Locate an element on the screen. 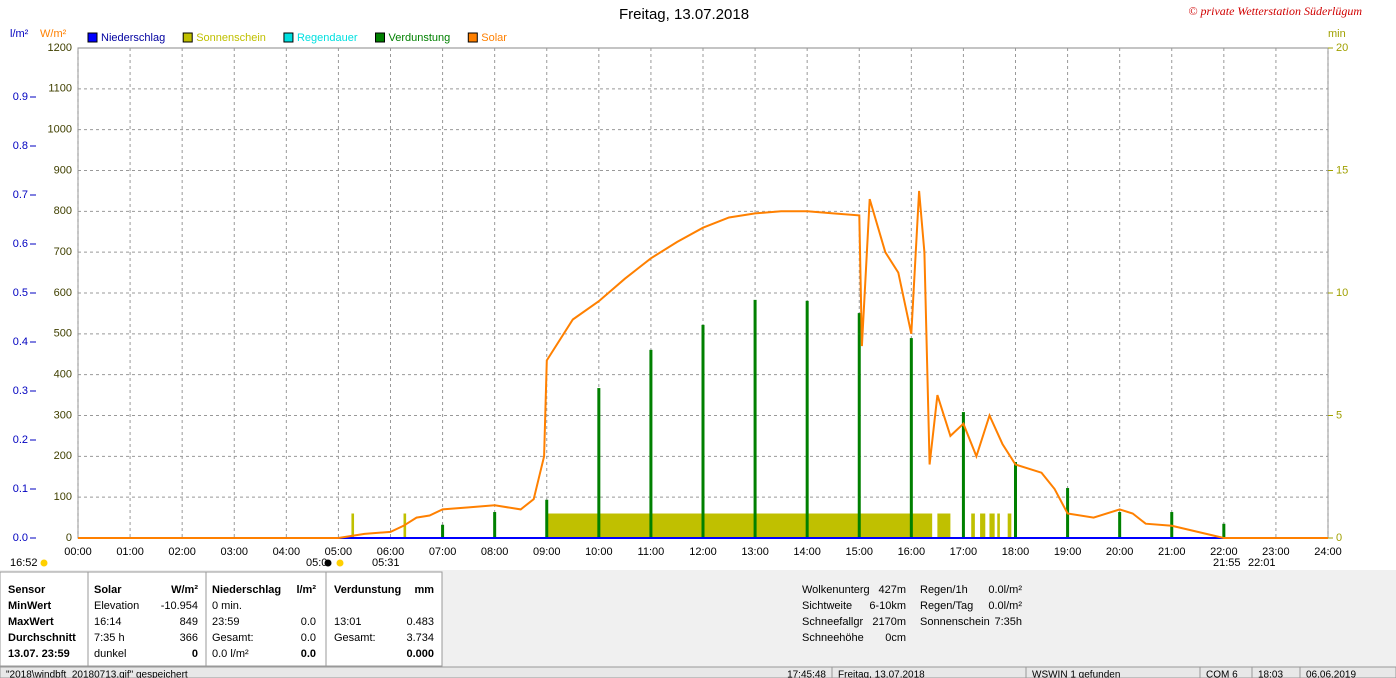 The height and width of the screenshot is (678, 1396). x-tick-label: 17:00 is located at coordinates (964, 552).